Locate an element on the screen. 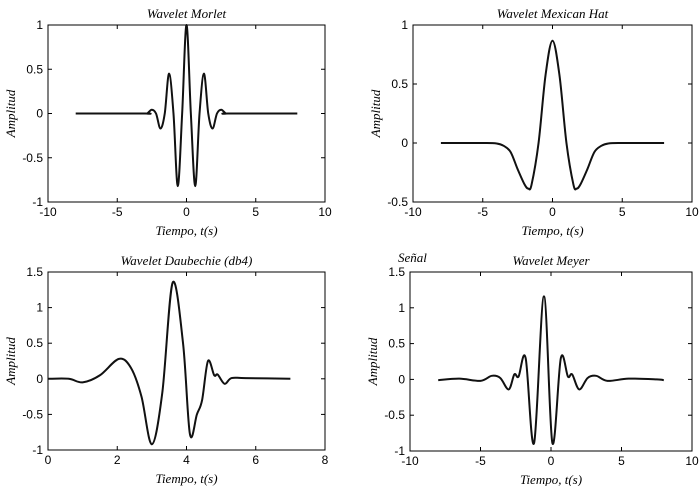  chart-title: Wavelet Mexican Hat is located at coordinates (553, 13).